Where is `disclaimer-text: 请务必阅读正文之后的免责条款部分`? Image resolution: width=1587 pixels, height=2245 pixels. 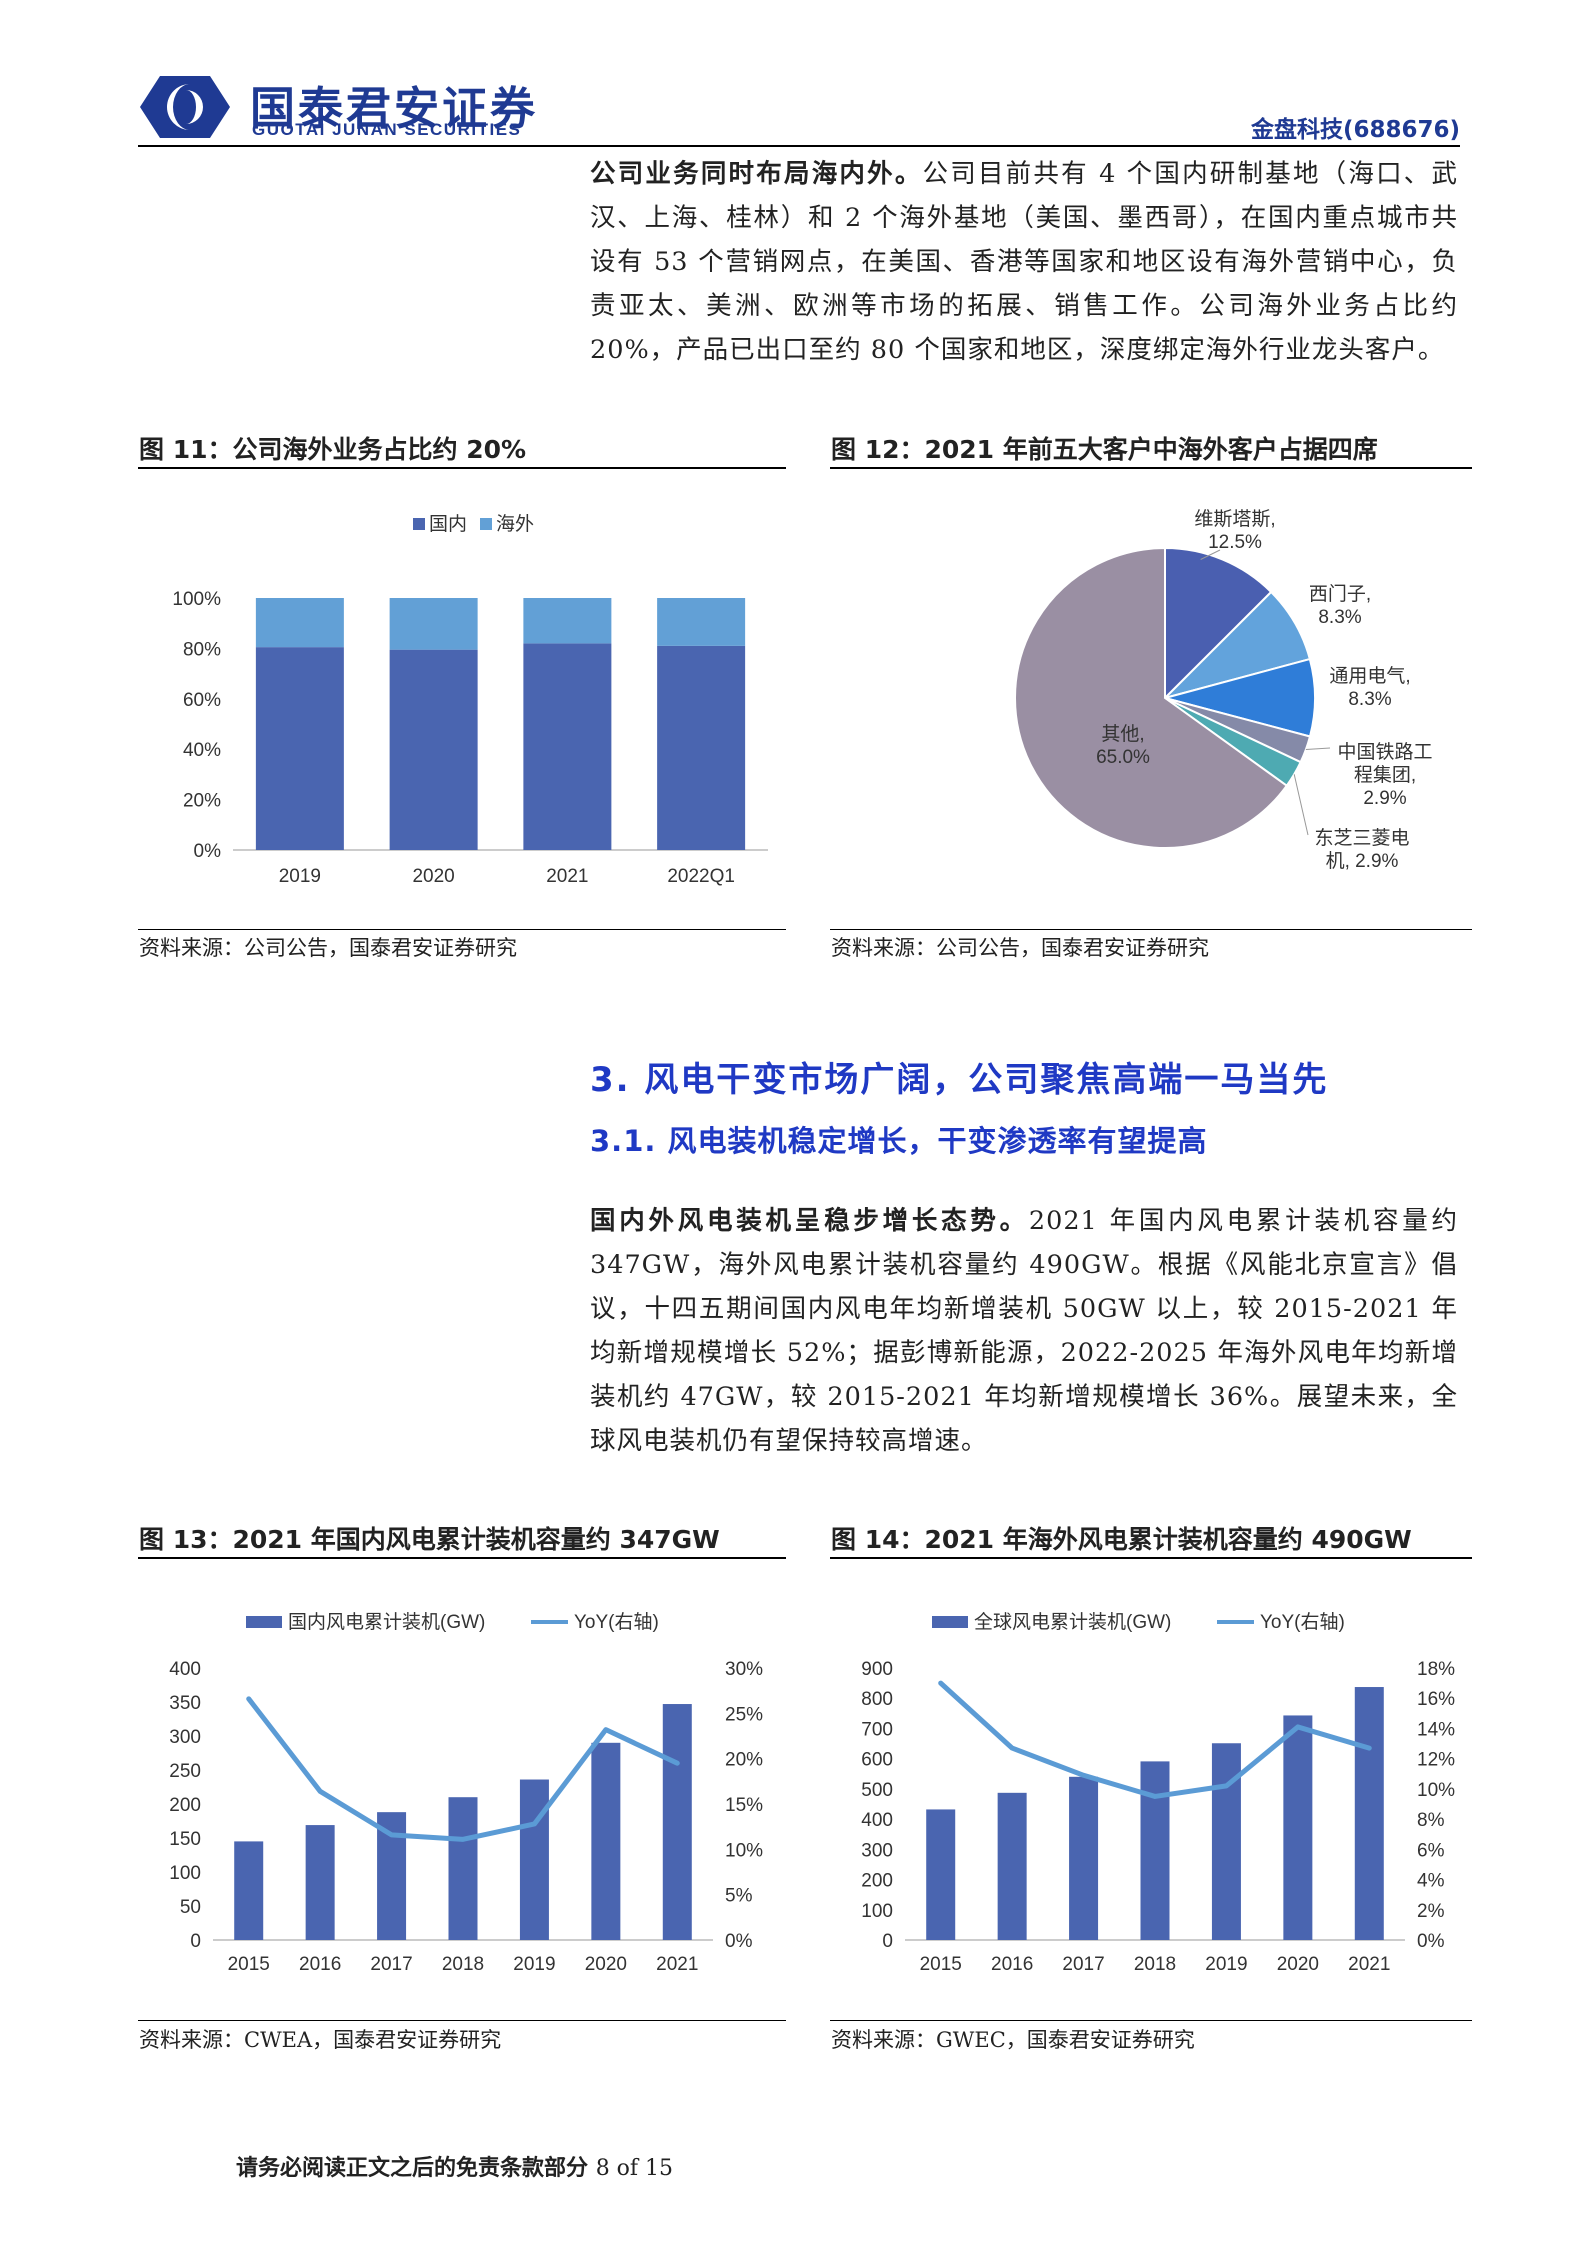 disclaimer-text: 请务必阅读正文之后的免责条款部分 is located at coordinates (412, 2168).